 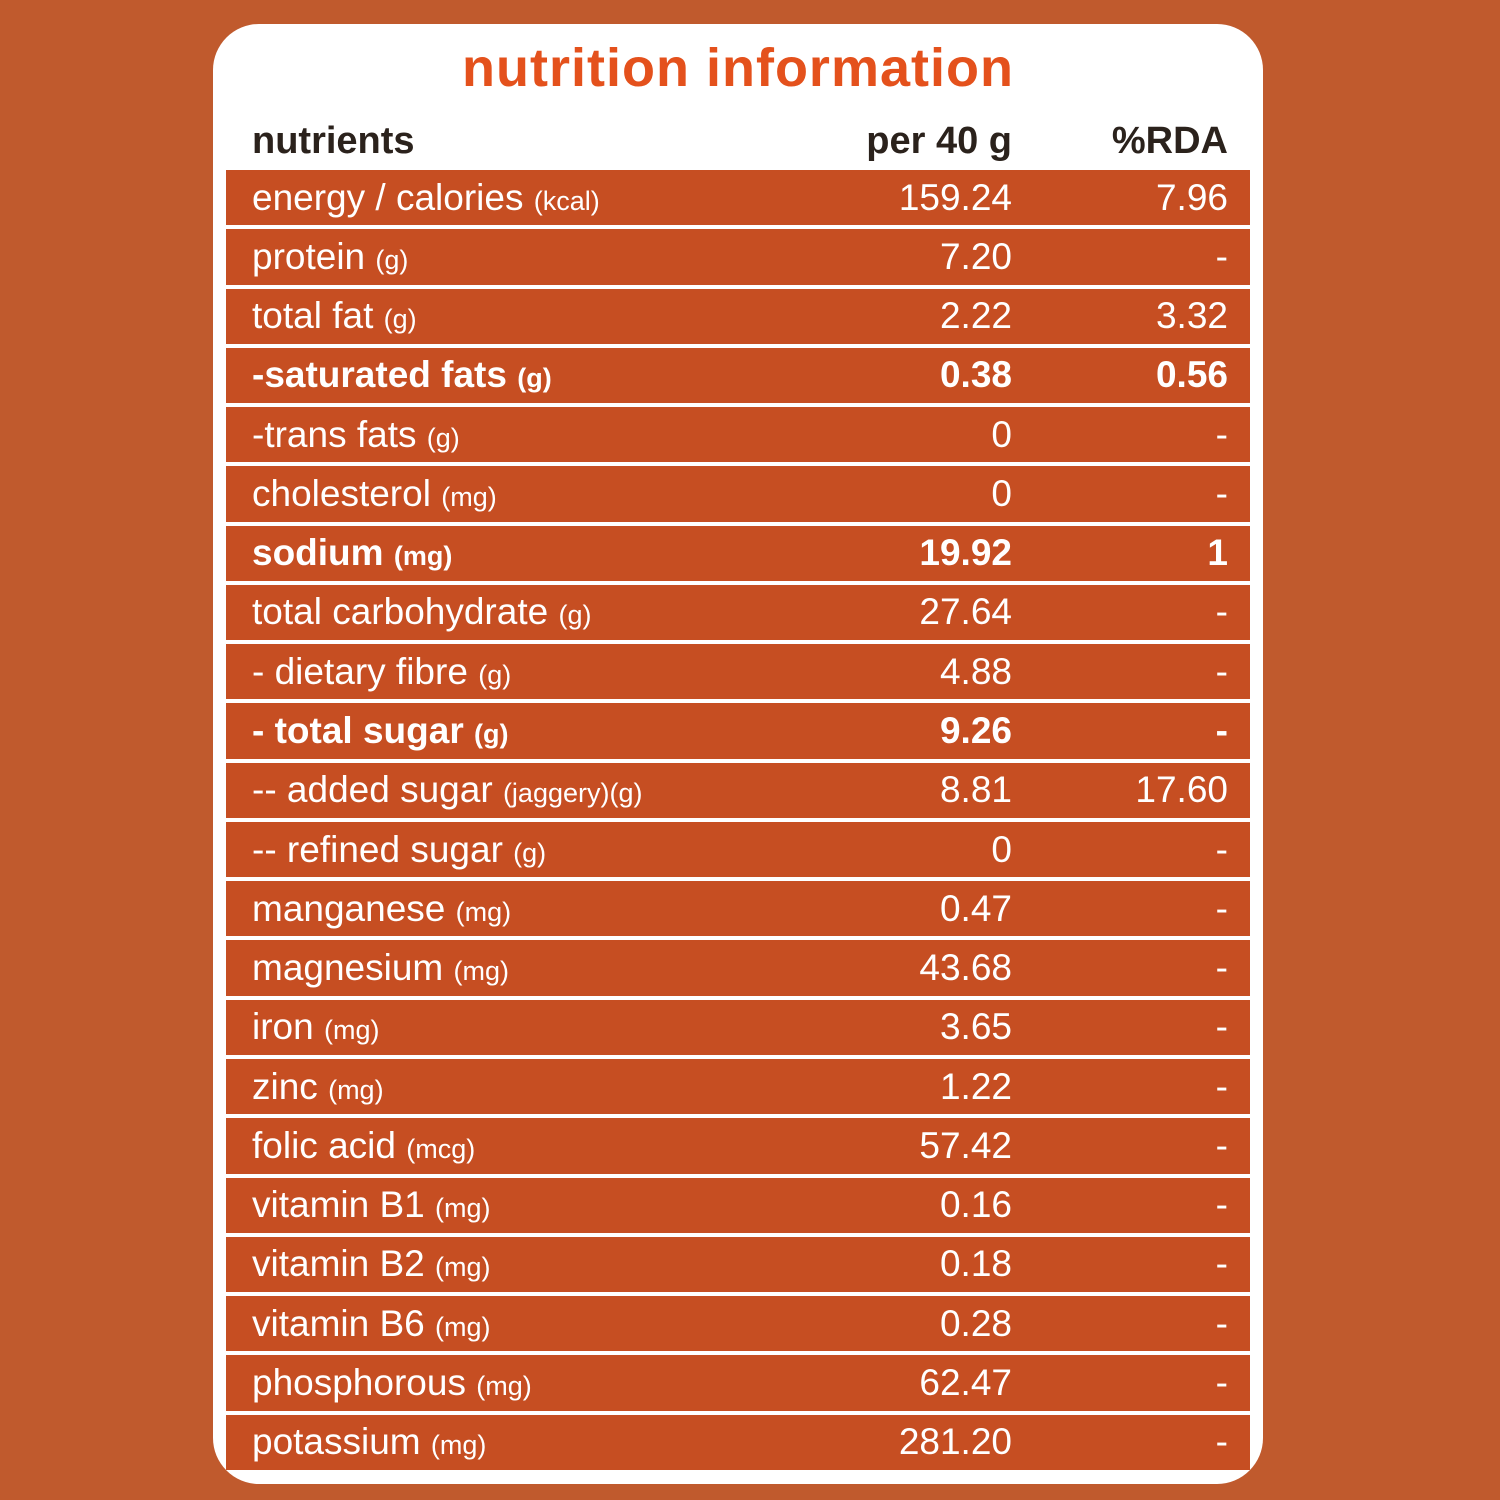 What do you see at coordinates (975, 256) in the screenshot?
I see `nutrient-value: 7.20` at bounding box center [975, 256].